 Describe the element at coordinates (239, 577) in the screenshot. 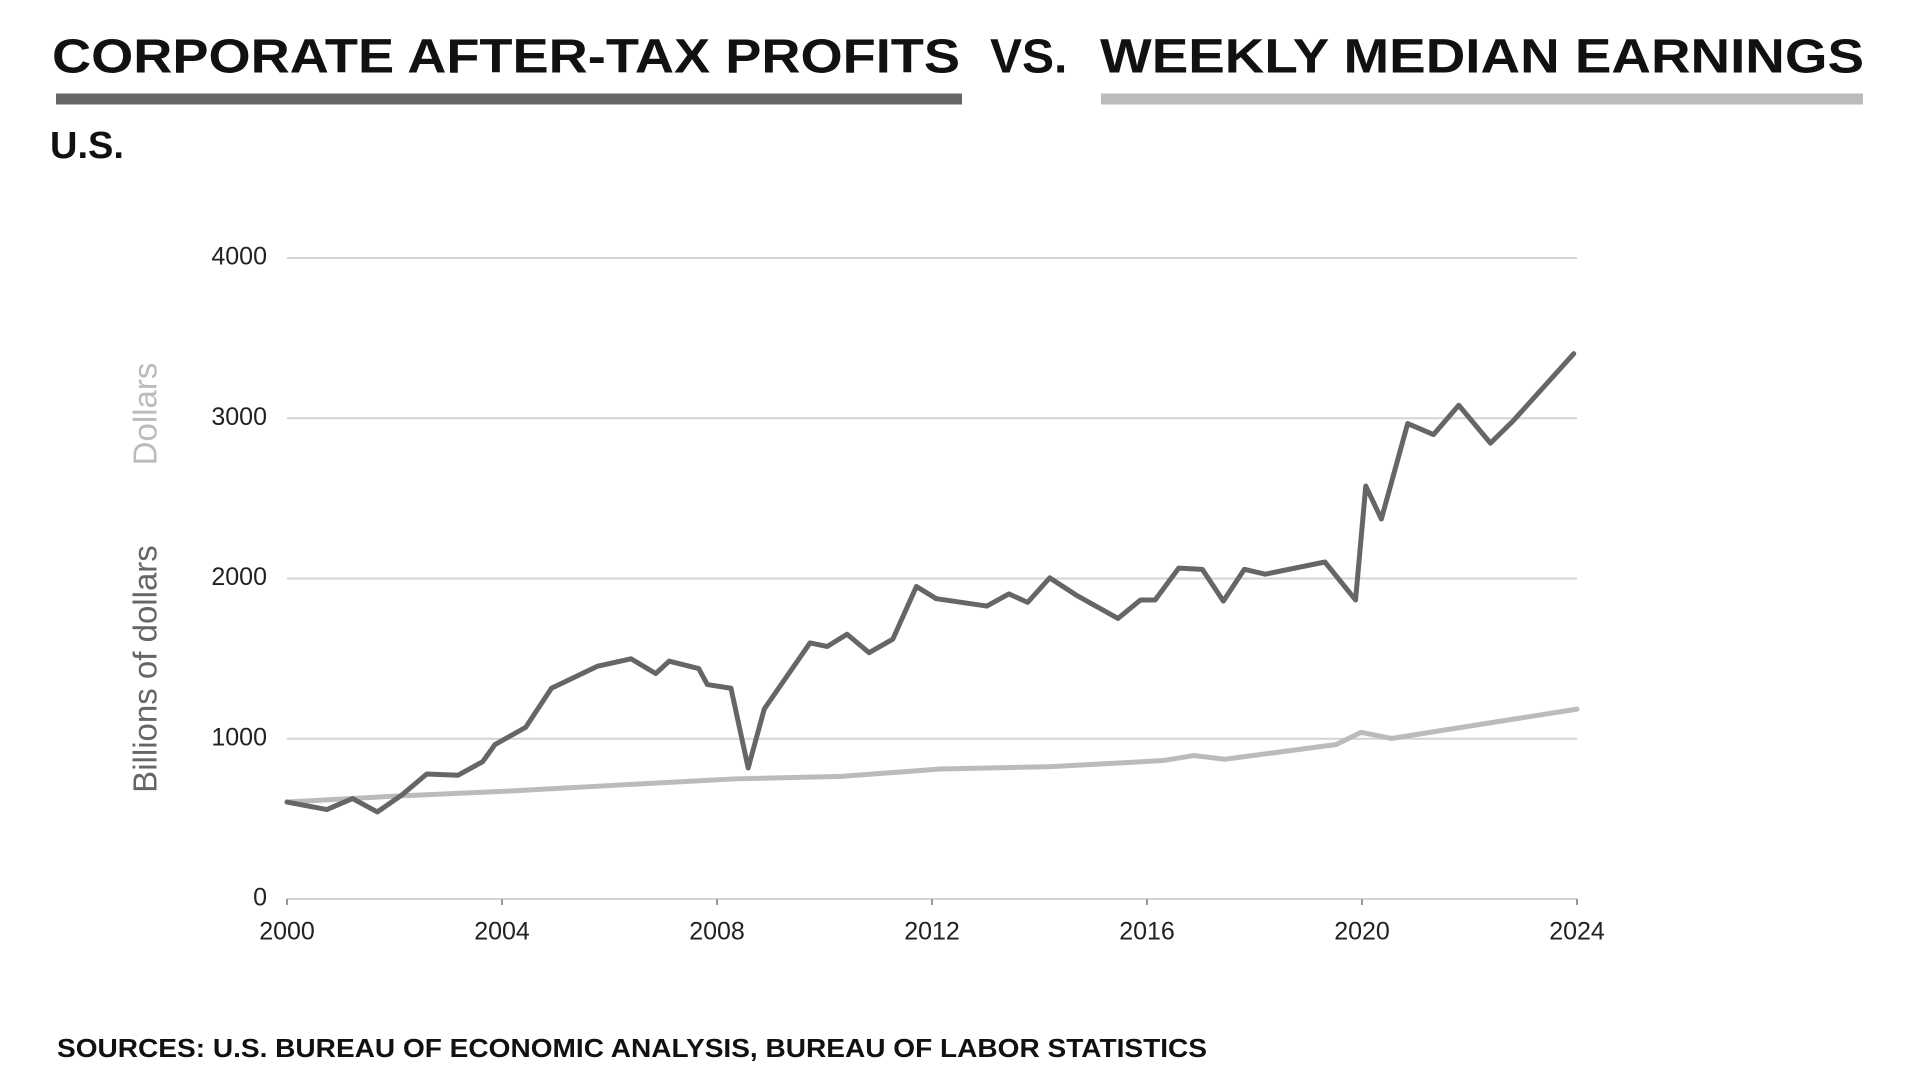

I see `y-tick-label: 2000` at that location.